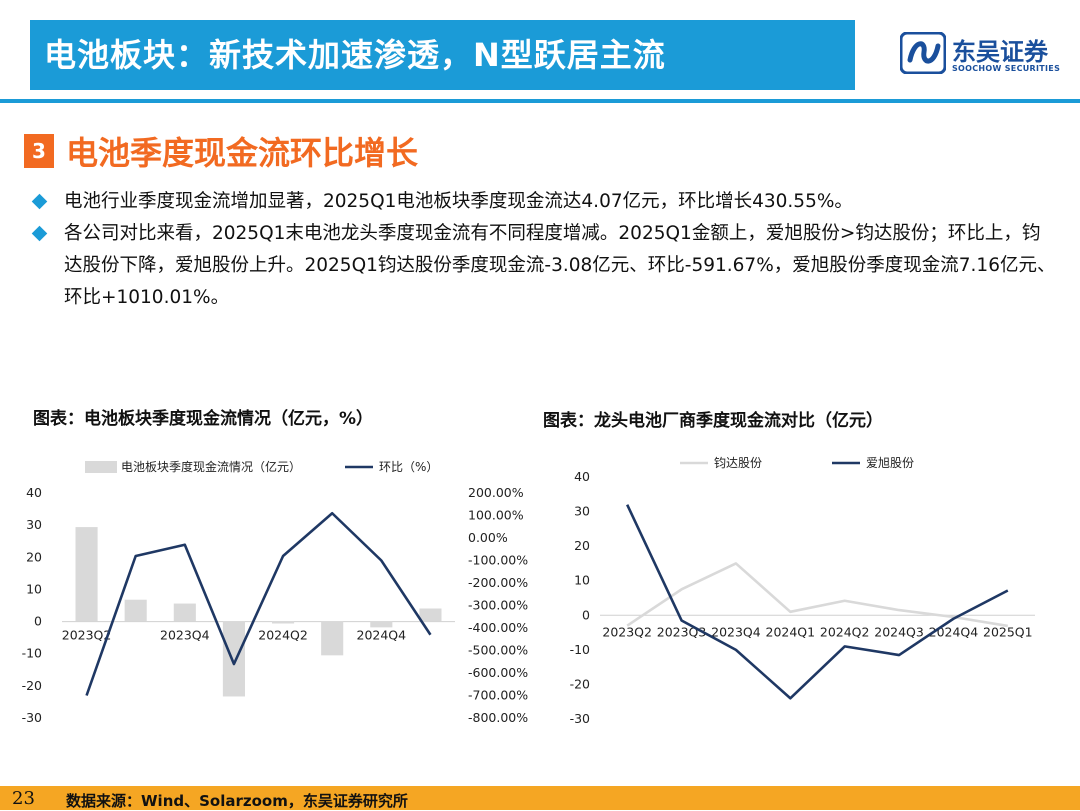 The image size is (1080, 811). What do you see at coordinates (580, 683) in the screenshot?
I see `y-tick-label: -20` at bounding box center [580, 683].